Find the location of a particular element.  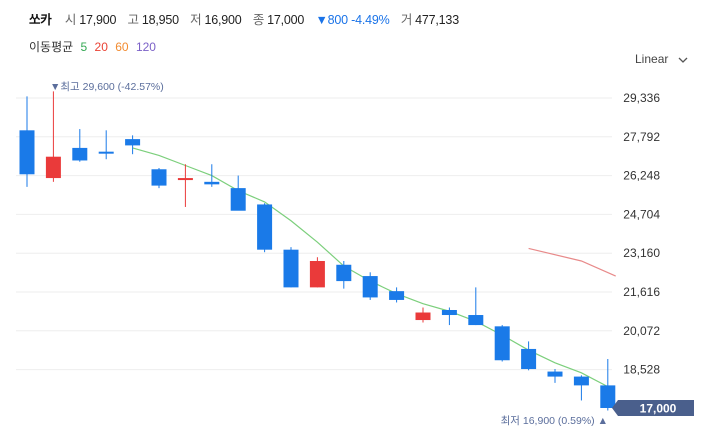

y-tick-label: 21,616 is located at coordinates (641, 292).